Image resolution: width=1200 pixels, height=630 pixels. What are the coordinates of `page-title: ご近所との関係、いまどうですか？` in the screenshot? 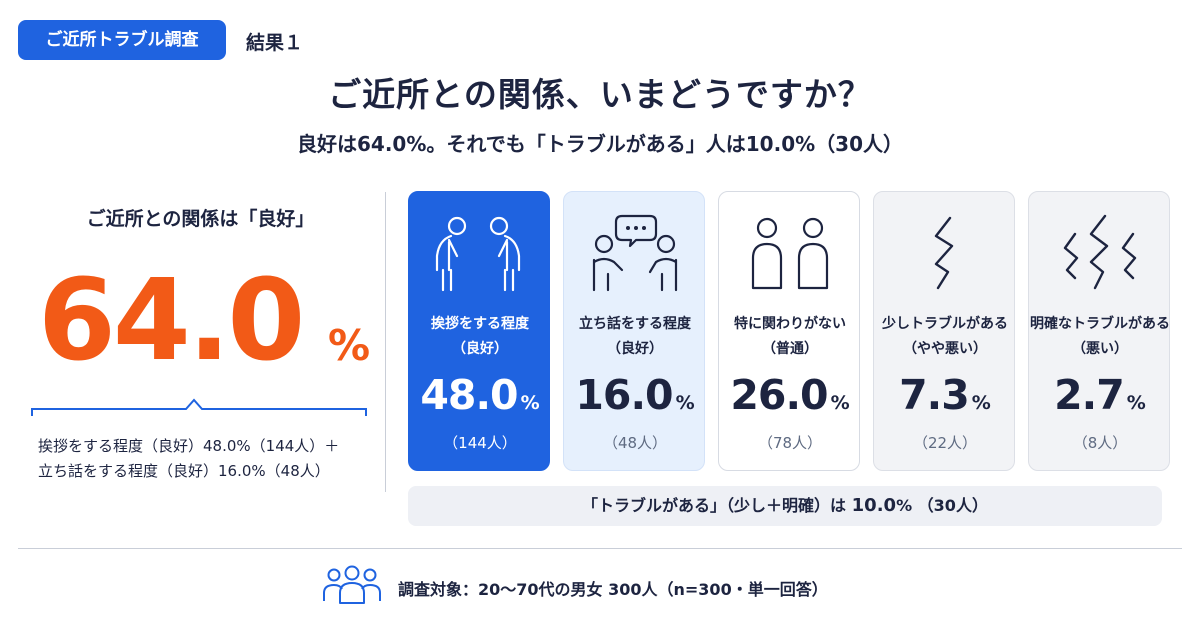 It's located at (600, 94).